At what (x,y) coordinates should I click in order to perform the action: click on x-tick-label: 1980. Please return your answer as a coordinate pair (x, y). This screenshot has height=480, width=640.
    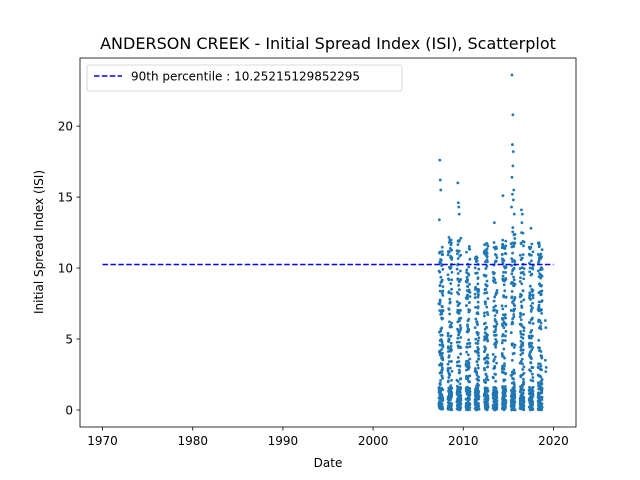
    Looking at the image, I should click on (192, 441).